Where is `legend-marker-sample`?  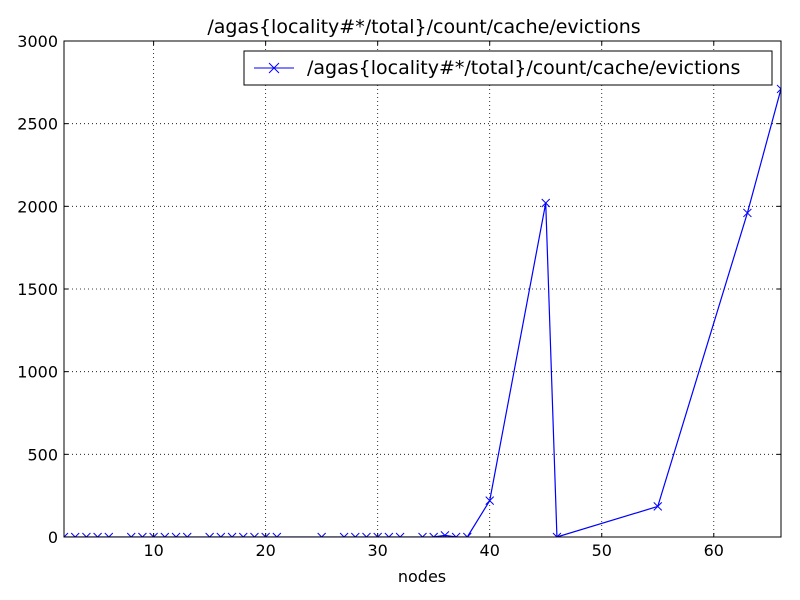
legend-marker-sample is located at coordinates (274, 68).